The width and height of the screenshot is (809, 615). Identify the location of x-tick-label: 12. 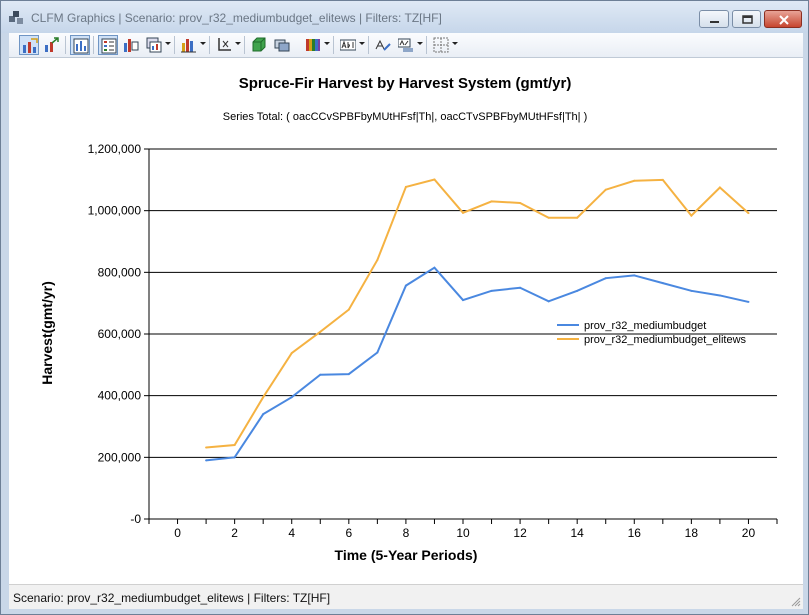
(520, 533).